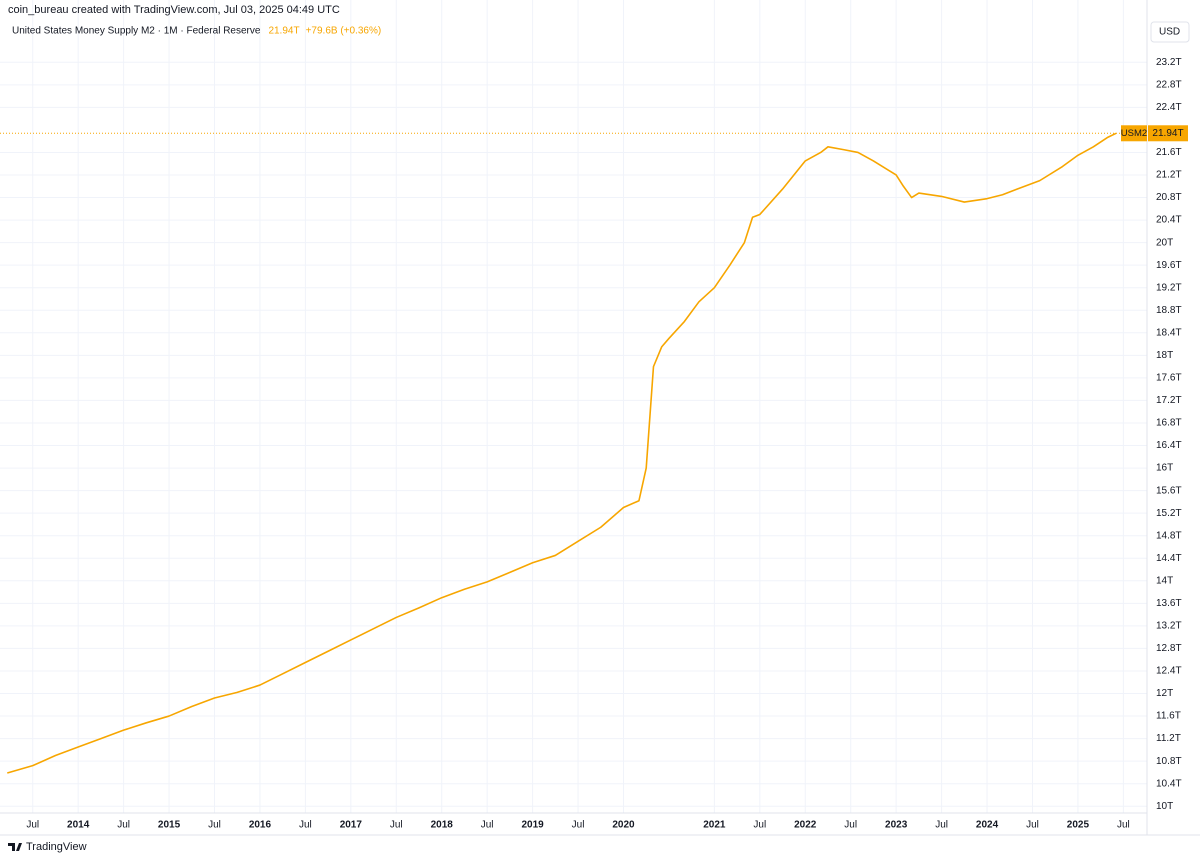  I want to click on y-tick-label: 23.2T, so click(1169, 62).